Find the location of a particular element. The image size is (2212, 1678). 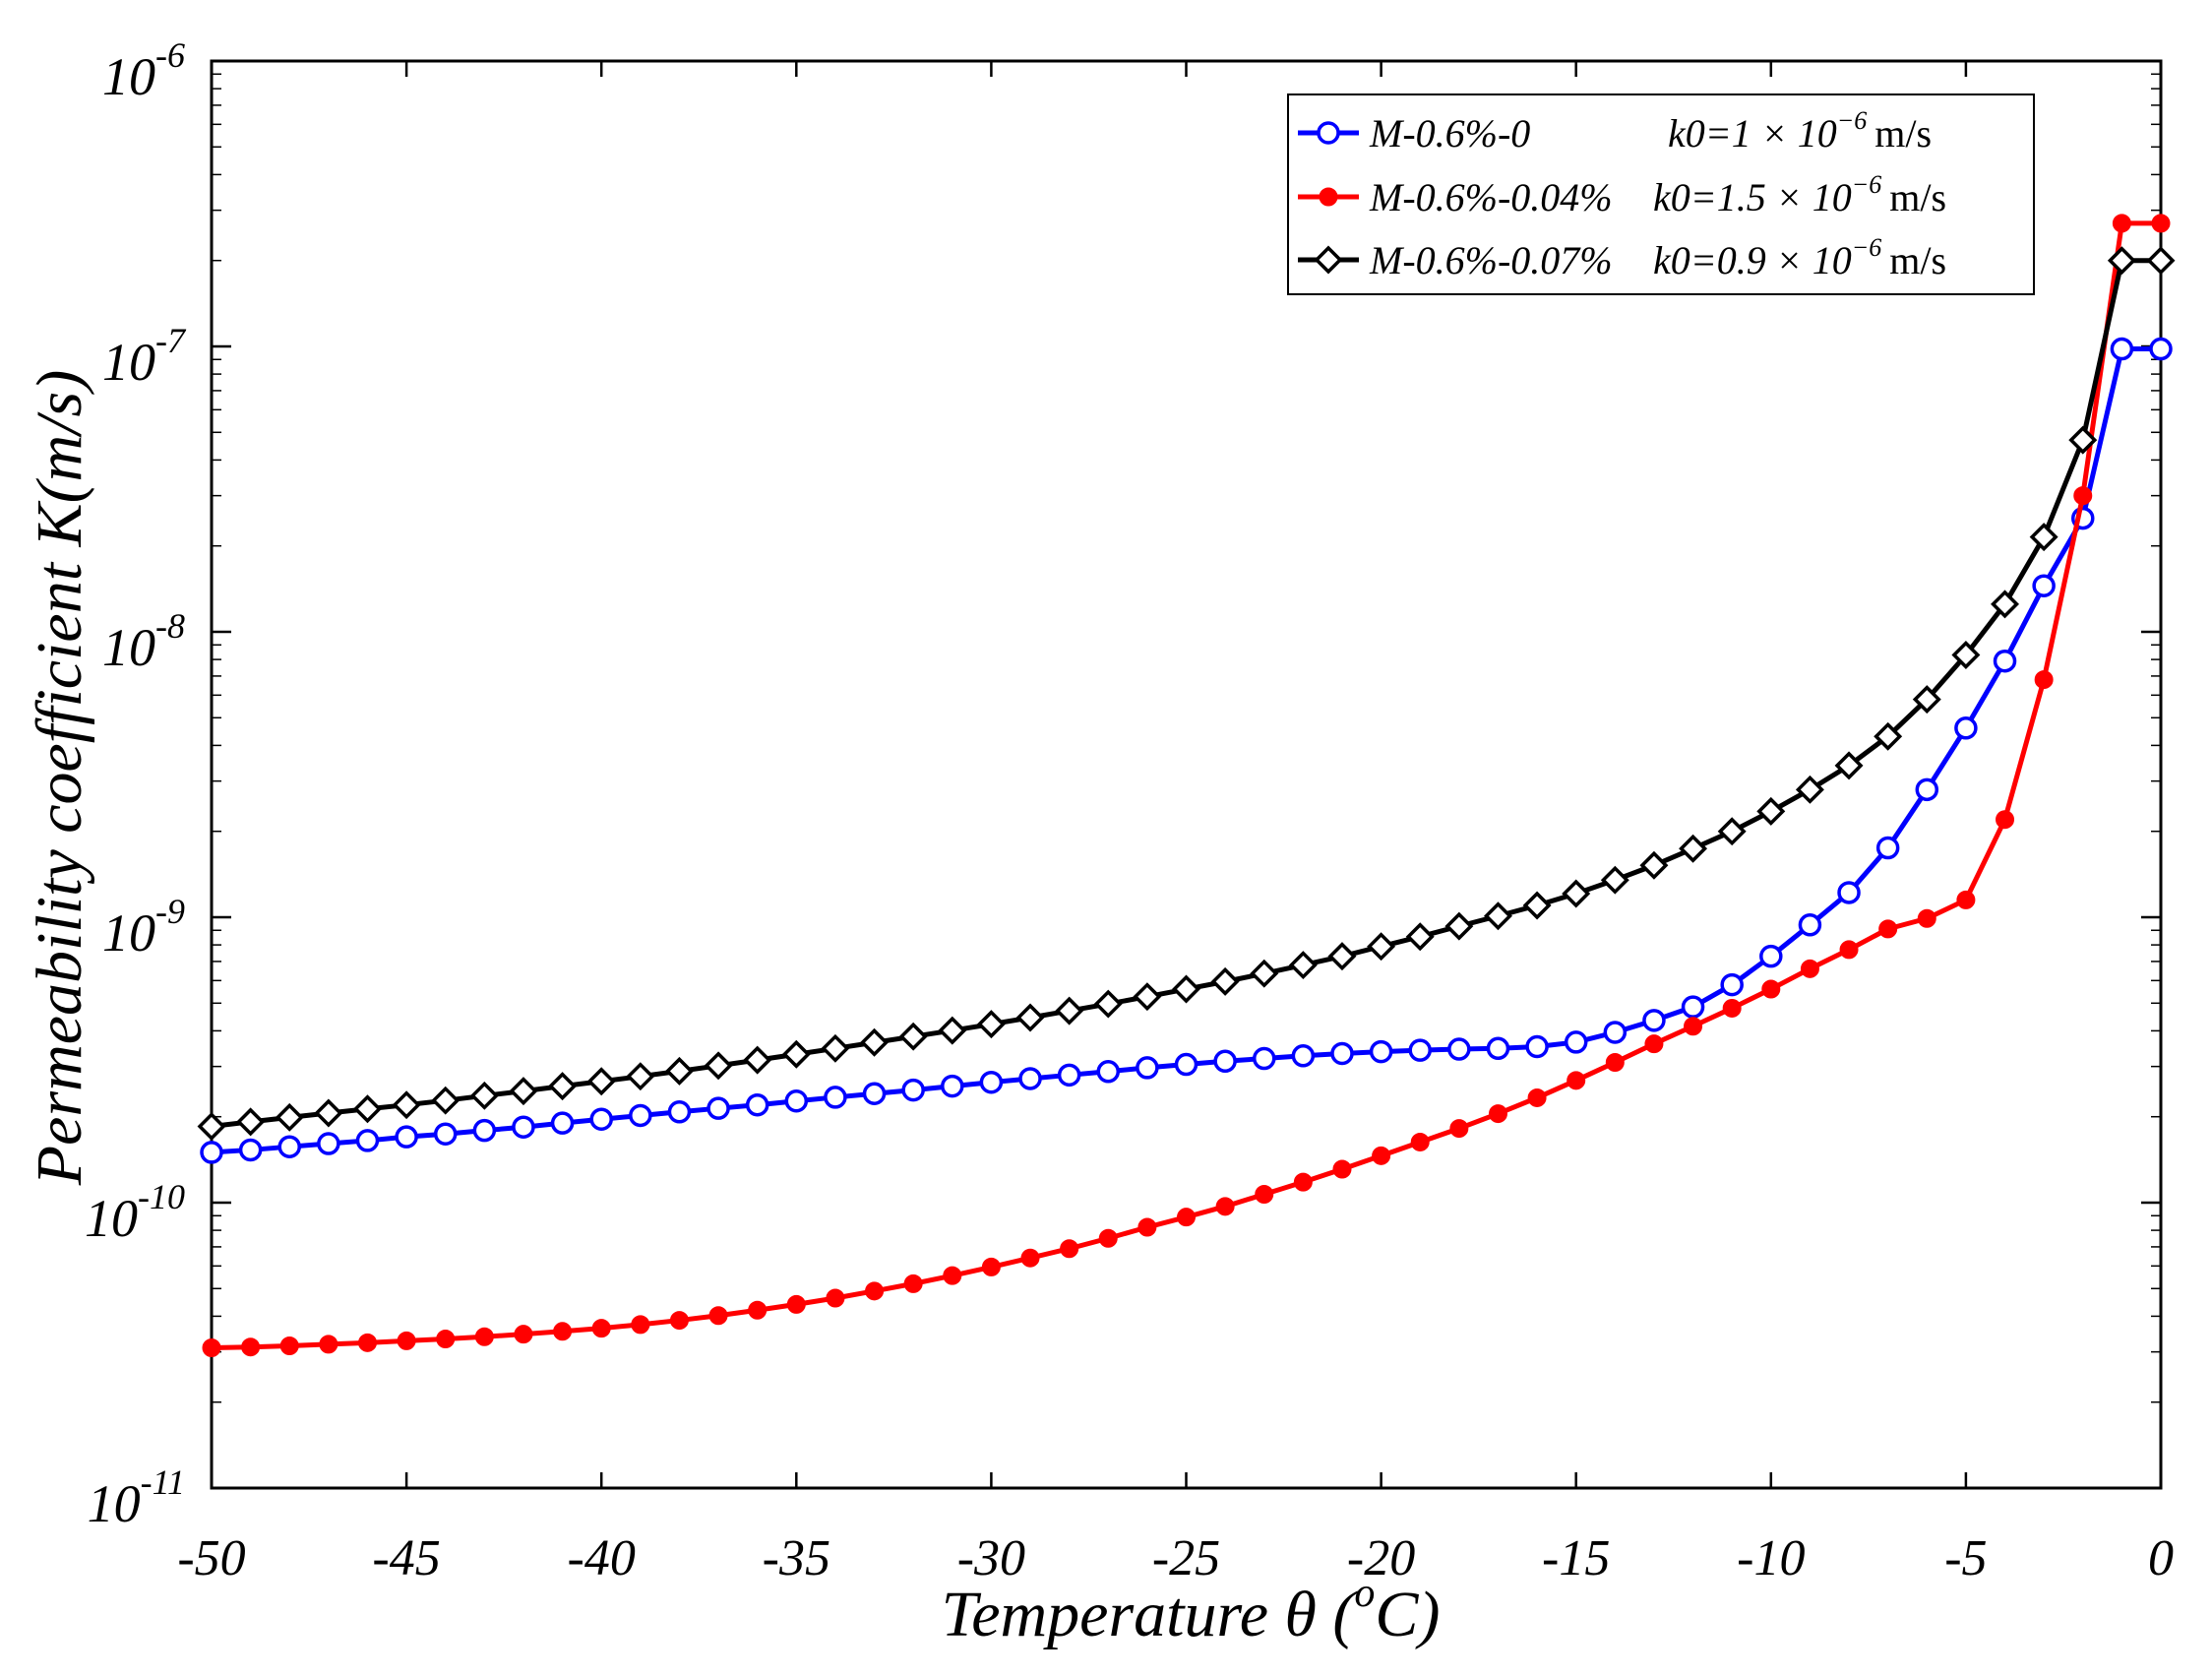

y-tick-exp: -8 is located at coordinates (170, 626).